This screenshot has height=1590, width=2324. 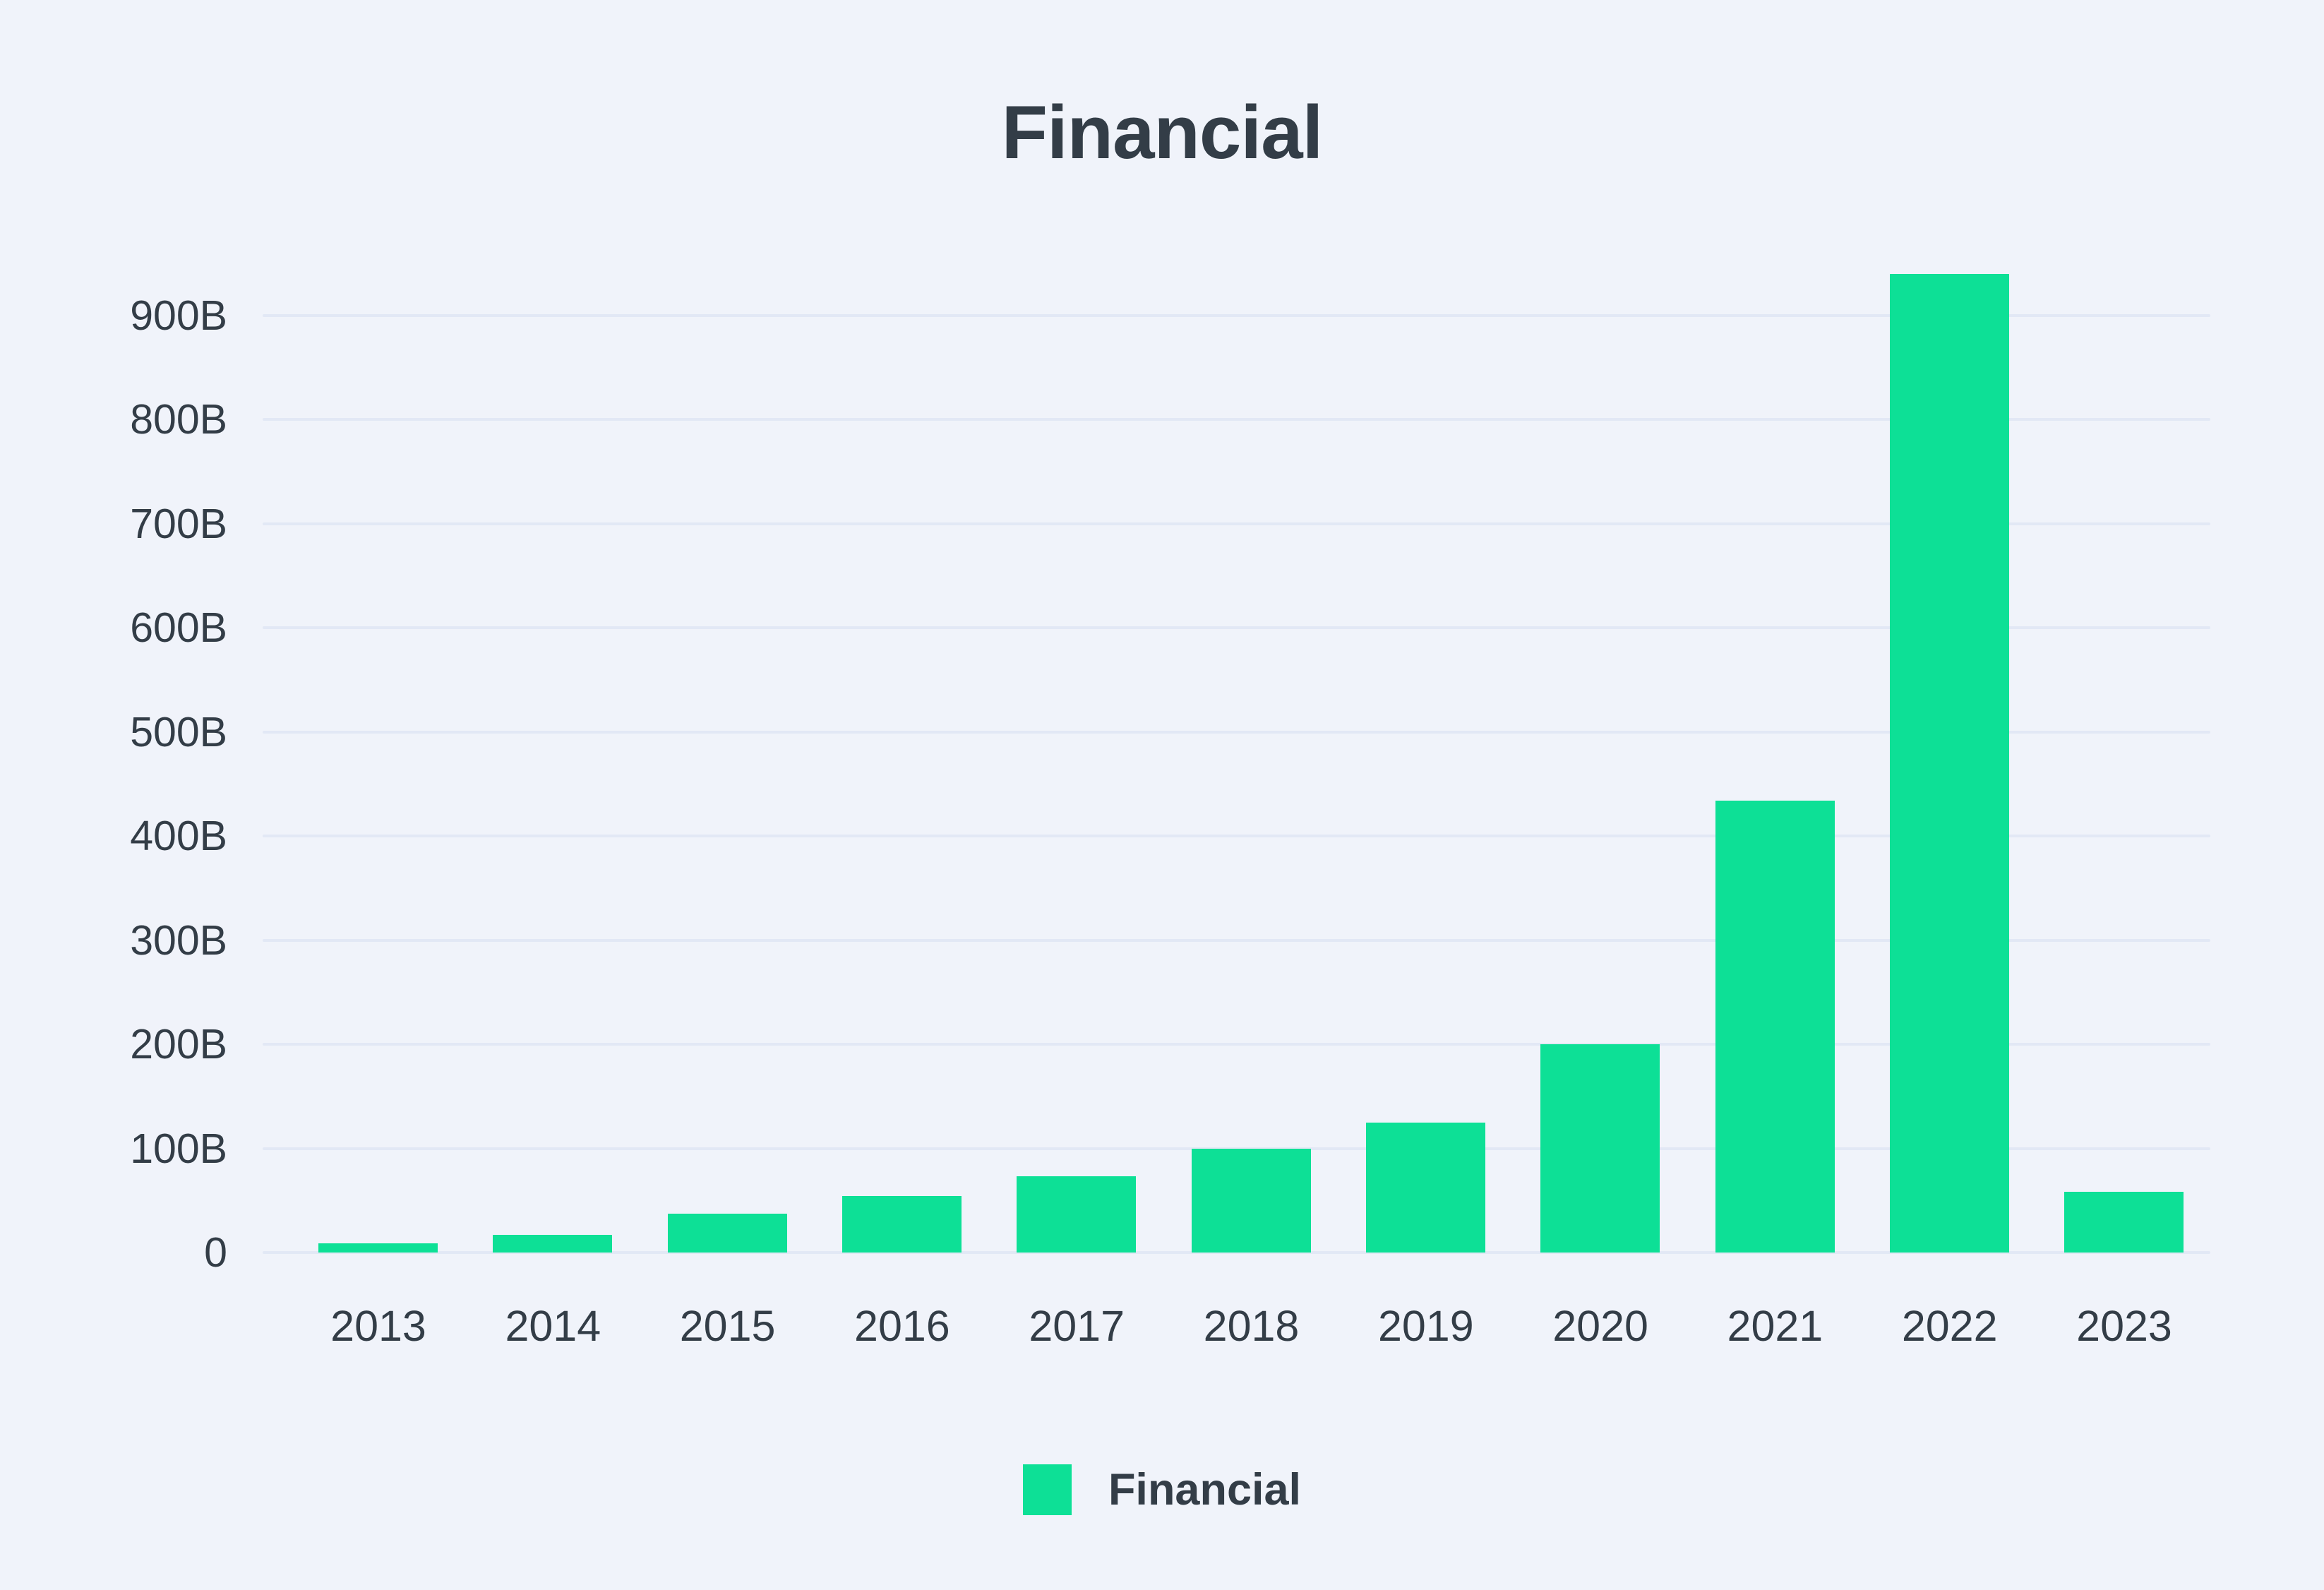 I want to click on x-axis-label: 2014, so click(x=553, y=1326).